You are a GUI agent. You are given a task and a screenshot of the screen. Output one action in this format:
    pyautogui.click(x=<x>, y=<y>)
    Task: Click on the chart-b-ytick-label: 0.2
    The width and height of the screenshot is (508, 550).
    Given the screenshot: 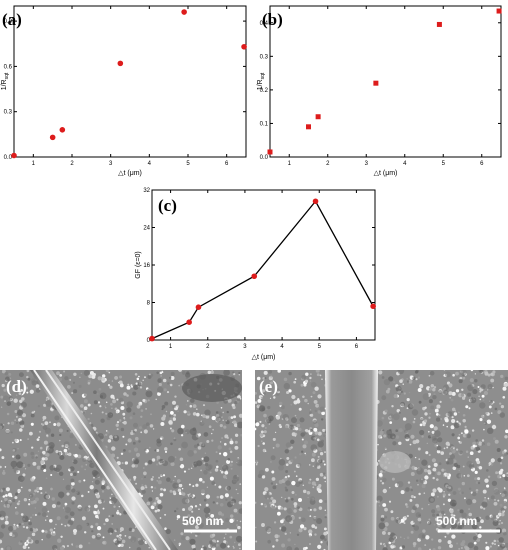 What is the action you would take?
    pyautogui.click(x=264, y=91)
    